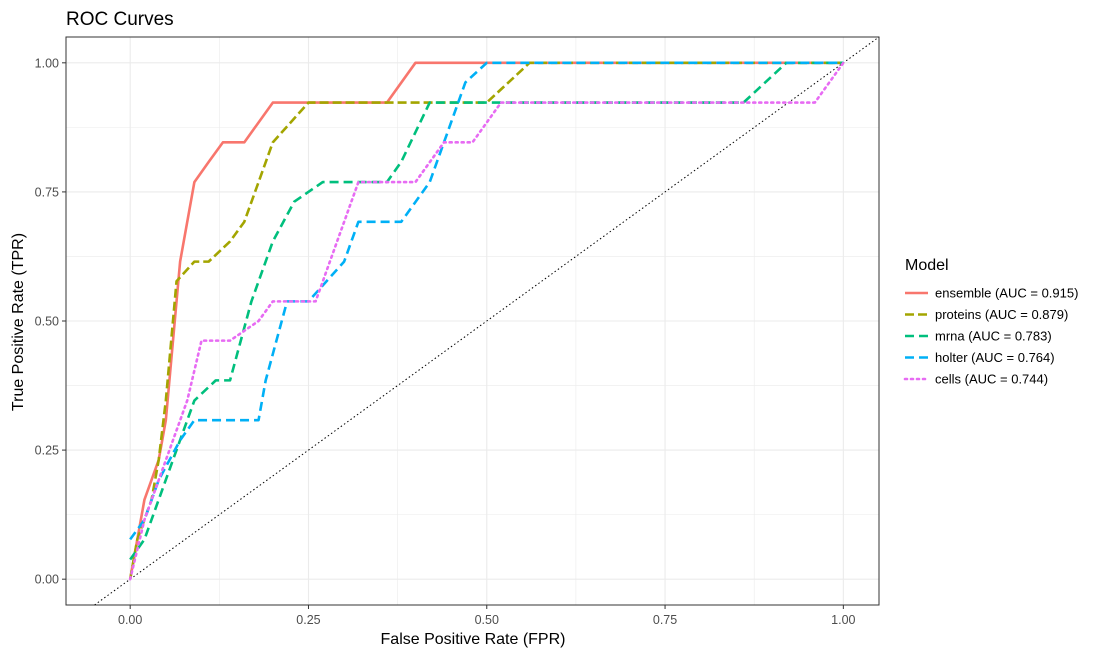 The height and width of the screenshot is (658, 1108). I want to click on y-tick-label: 1.00, so click(47, 63).